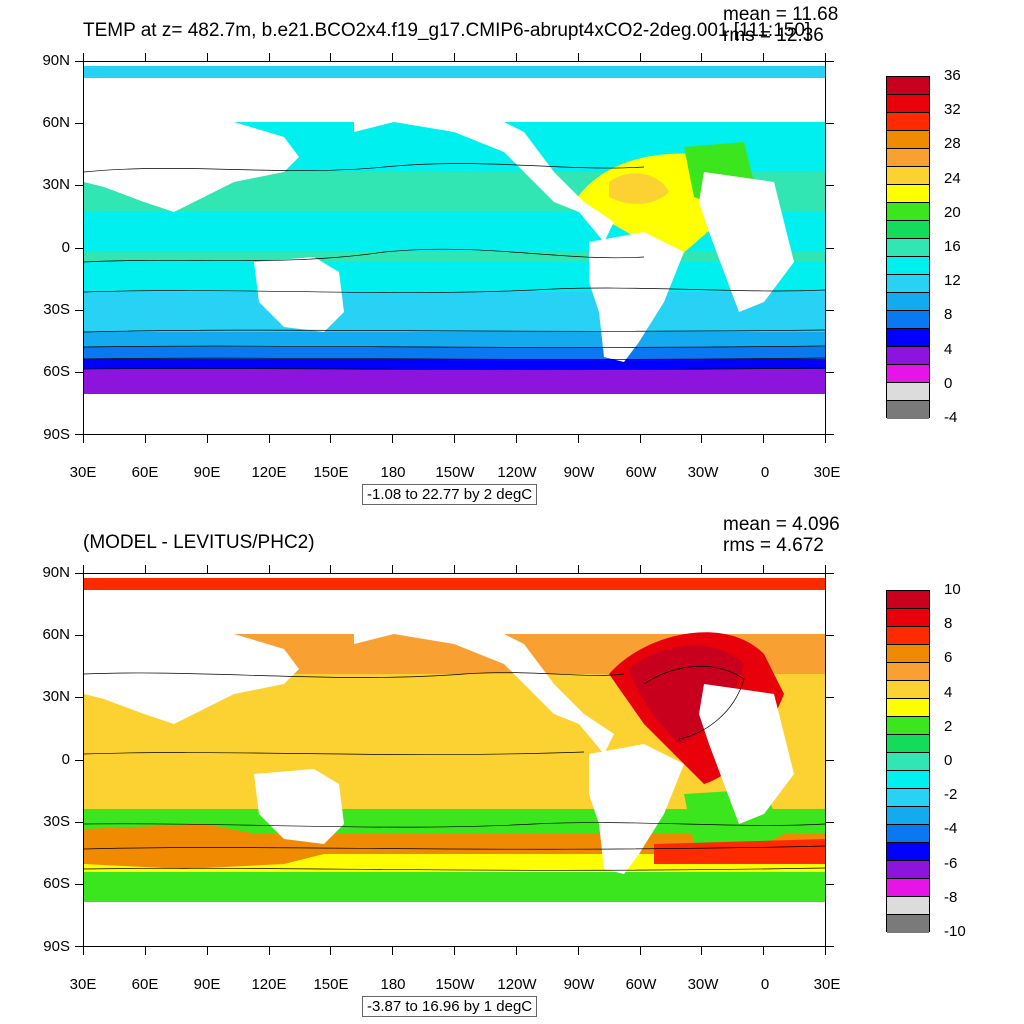 The image size is (1024, 1024). I want to click on north-america-land, so click(484, 169).